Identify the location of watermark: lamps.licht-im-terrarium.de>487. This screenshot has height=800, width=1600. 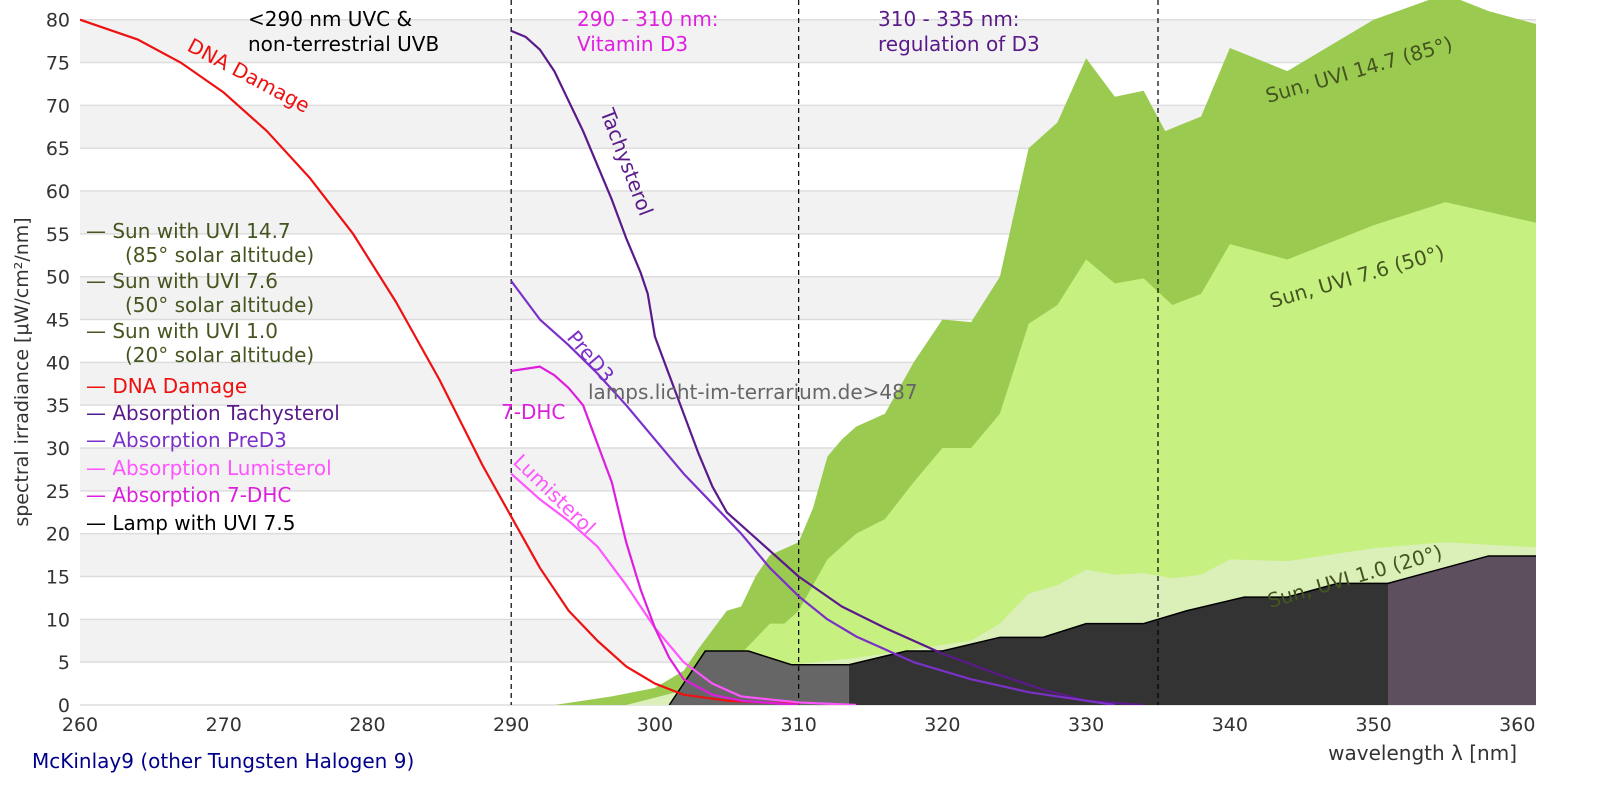
(753, 392).